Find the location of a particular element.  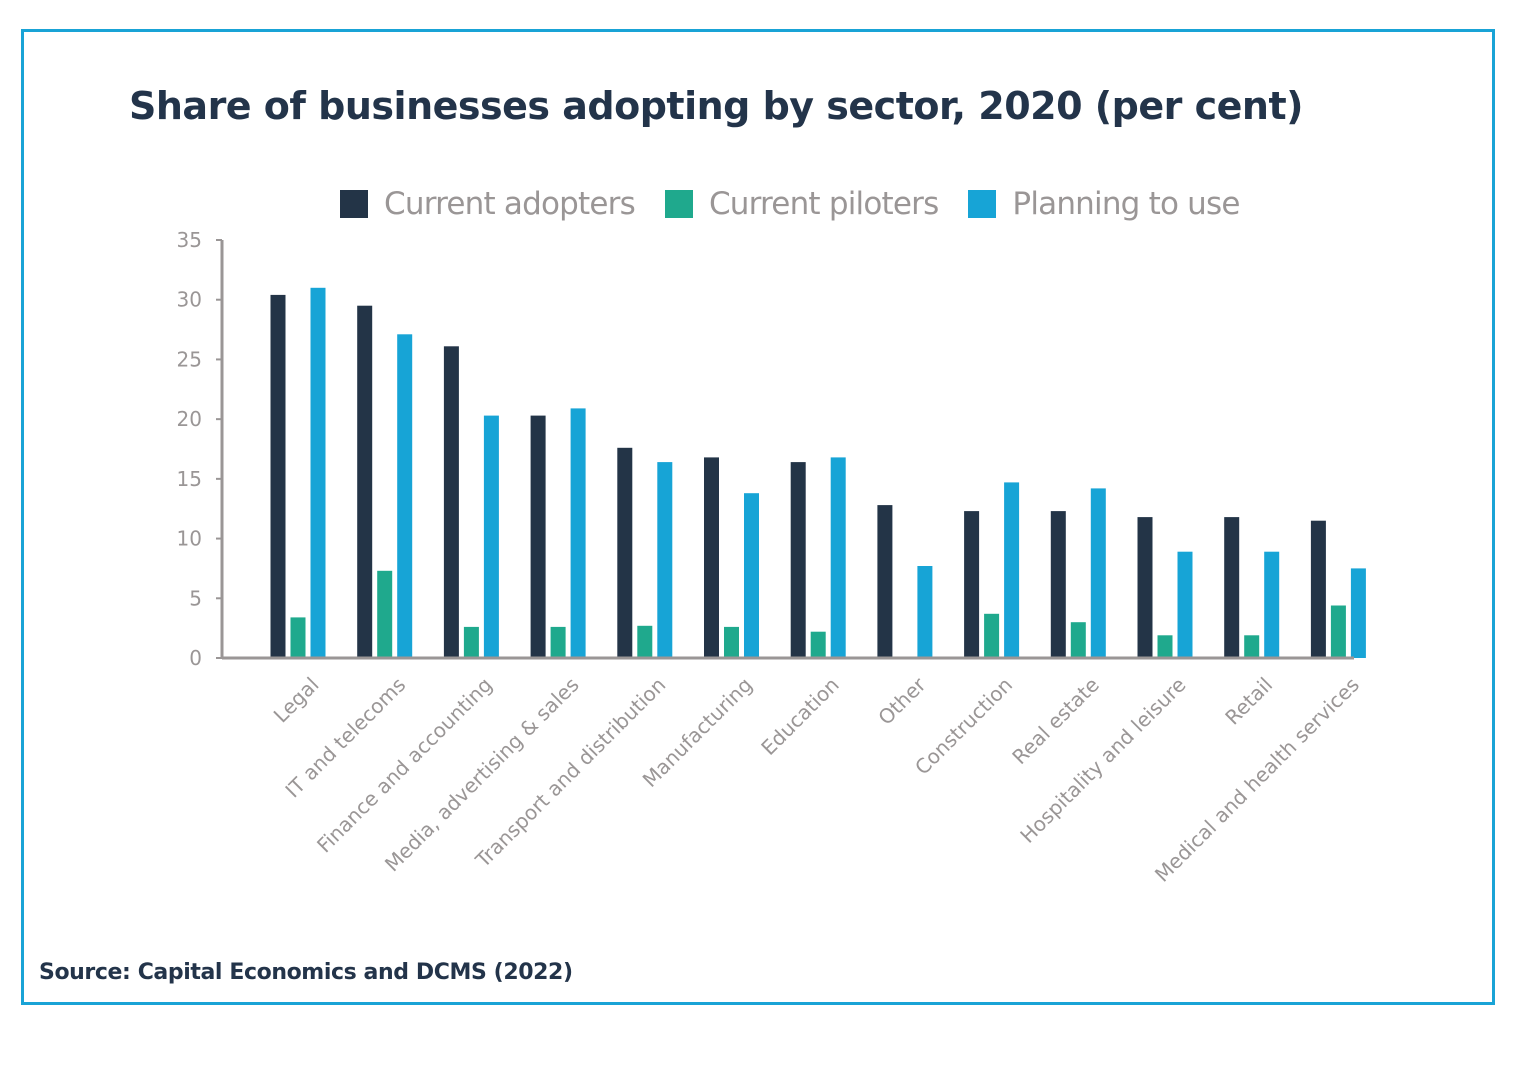

x-tick-label: Other is located at coordinates (902, 701).